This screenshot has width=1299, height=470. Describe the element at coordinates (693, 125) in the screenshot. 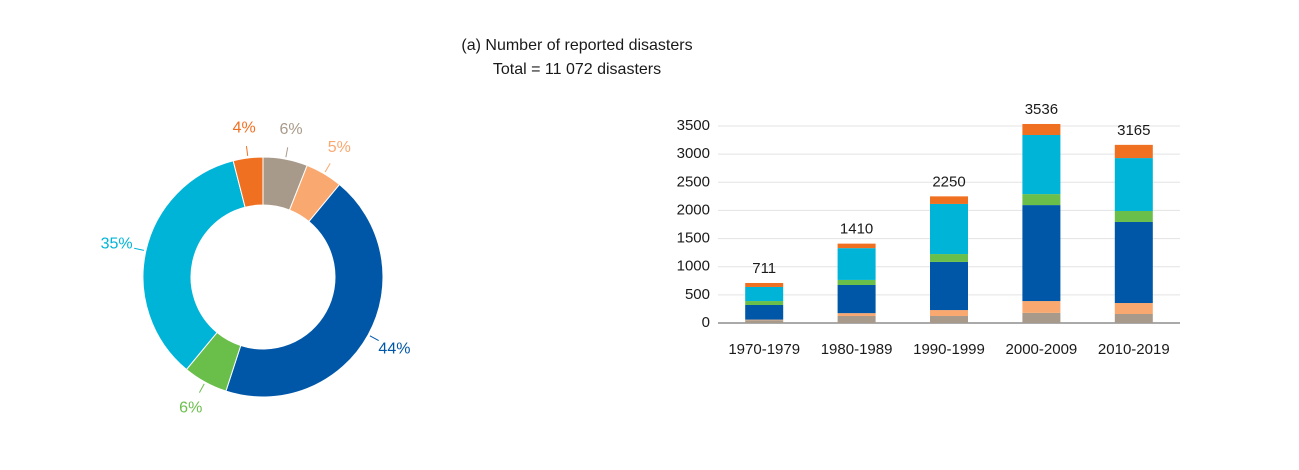

I see `y-tick-label: 3500` at that location.